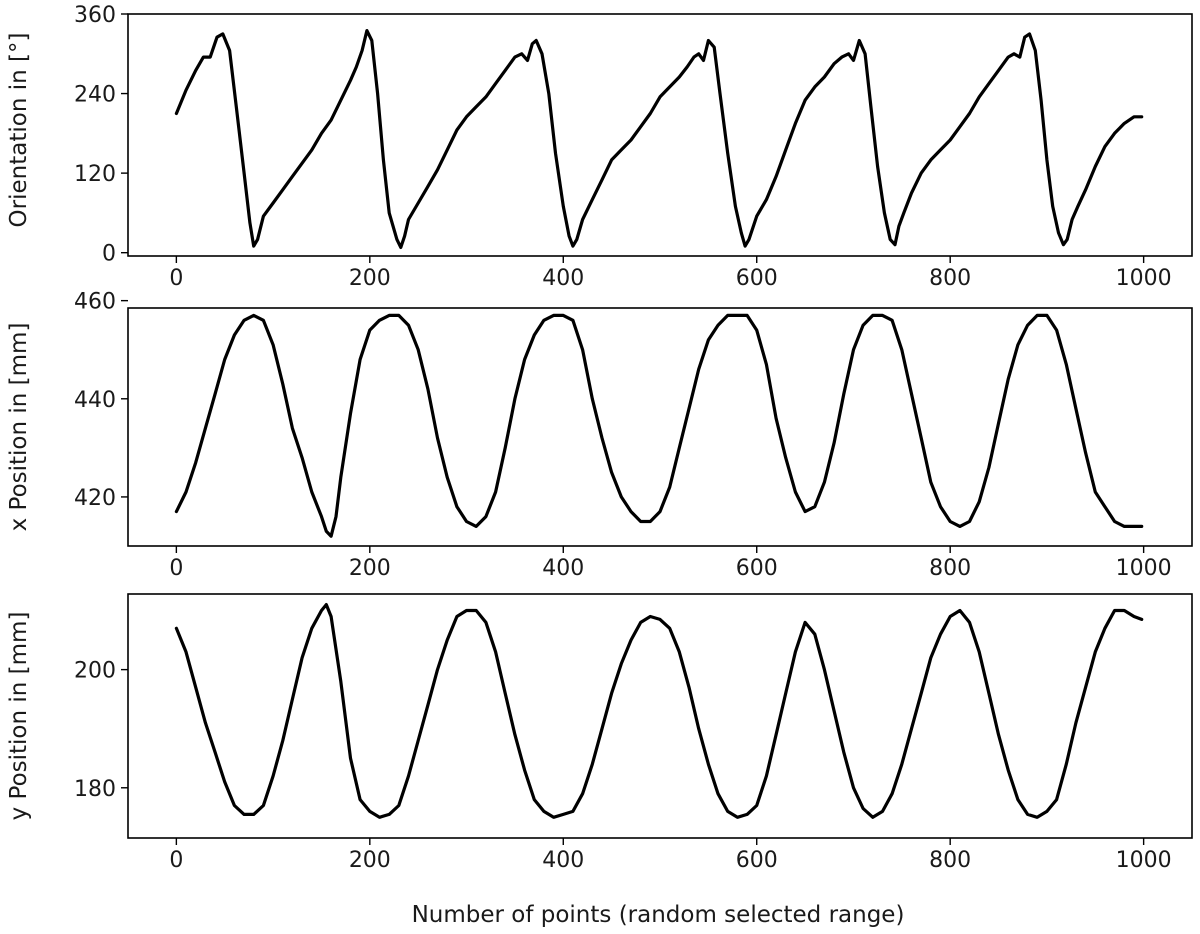 The image size is (1200, 934). What do you see at coordinates (95, 498) in the screenshot?
I see `y-tick-label: 420` at bounding box center [95, 498].